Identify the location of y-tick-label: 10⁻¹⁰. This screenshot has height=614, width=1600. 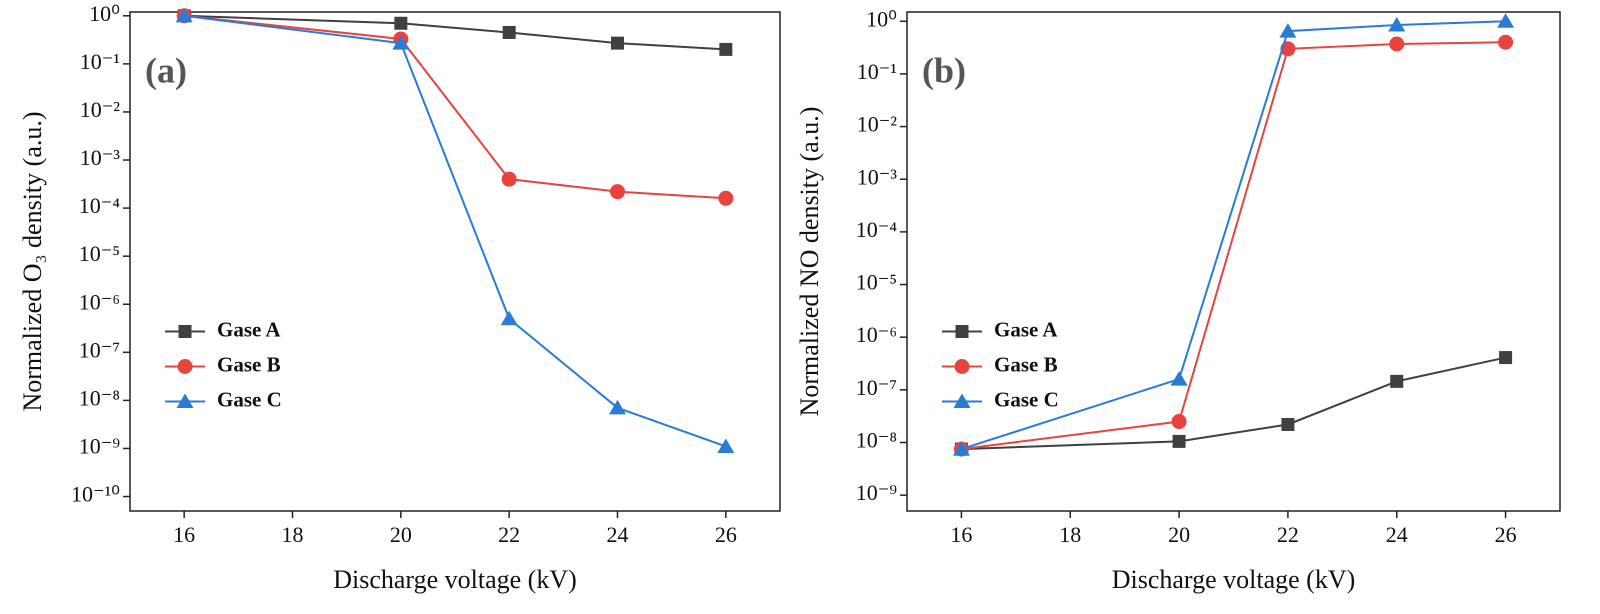
(95, 494).